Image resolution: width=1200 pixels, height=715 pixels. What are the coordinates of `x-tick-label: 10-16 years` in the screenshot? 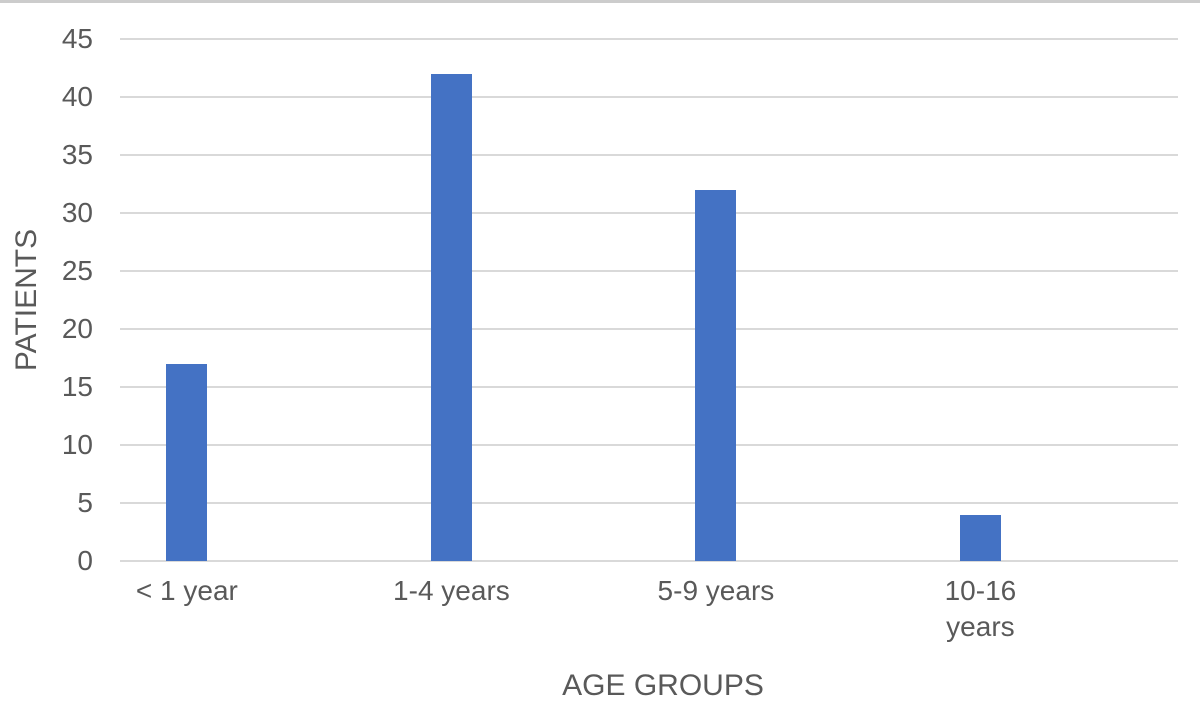 It's located at (980, 608).